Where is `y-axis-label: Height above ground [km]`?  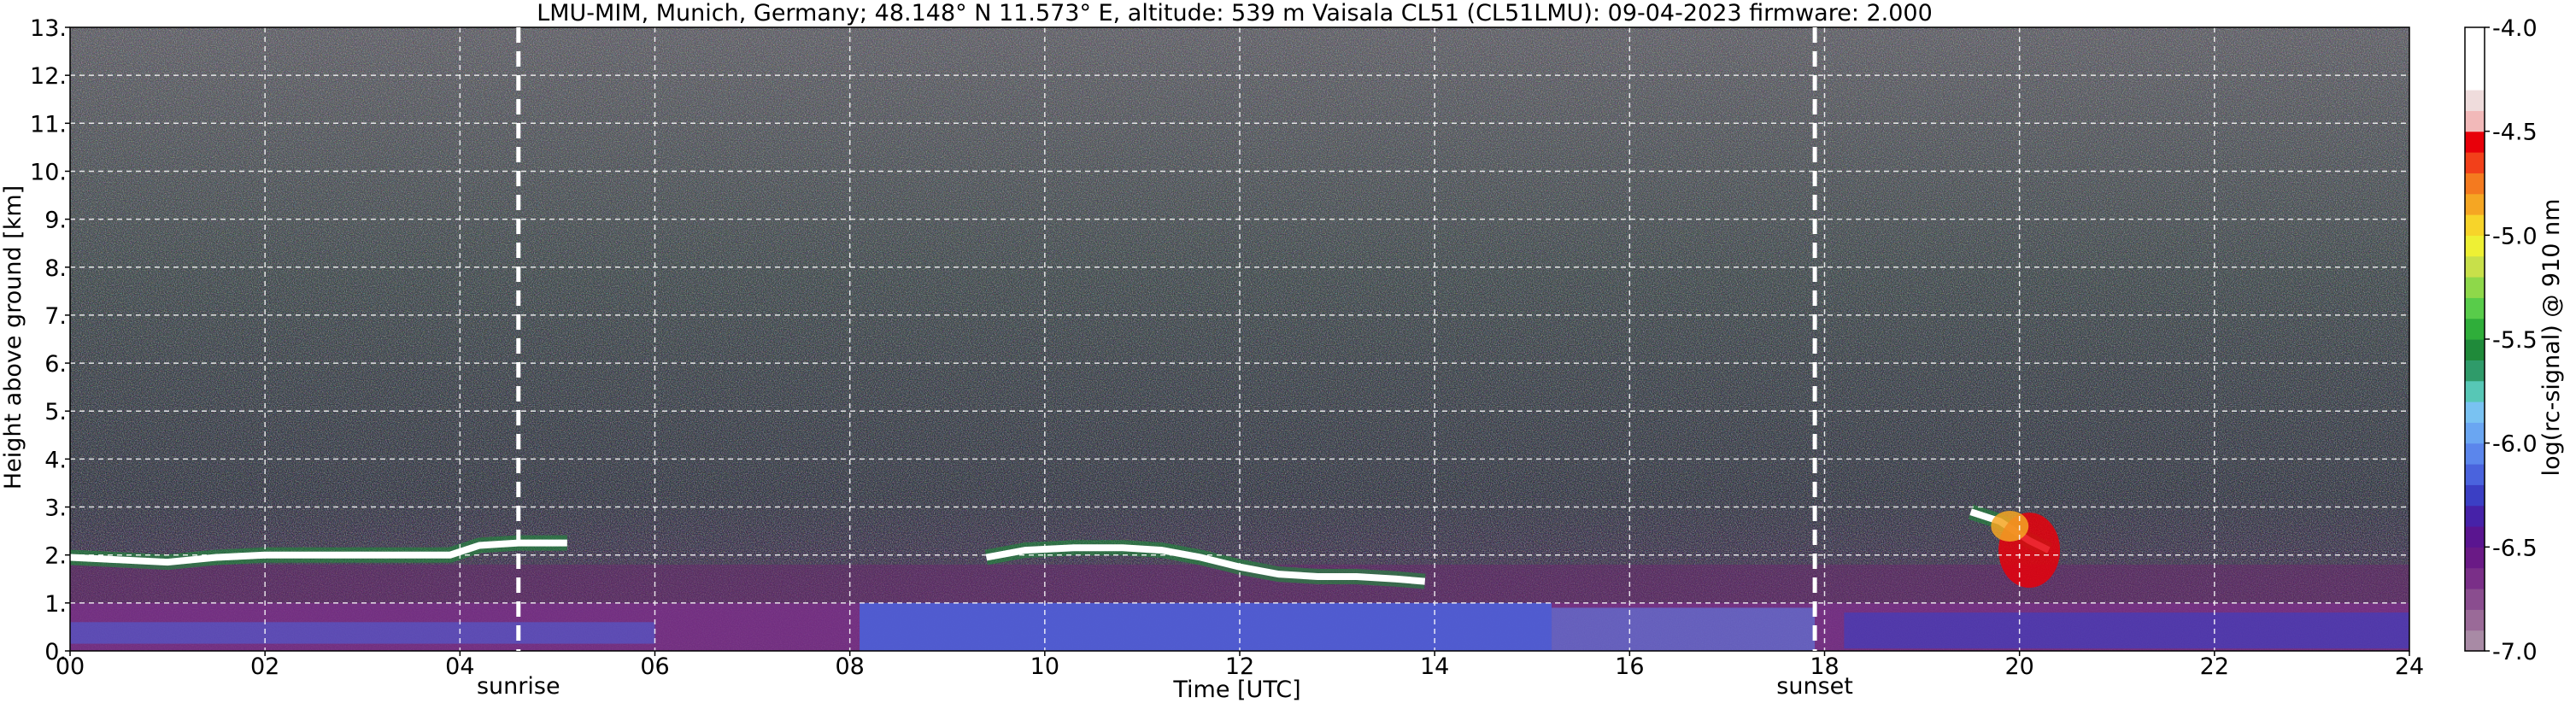
y-axis-label: Height above ground [km] is located at coordinates (13, 337).